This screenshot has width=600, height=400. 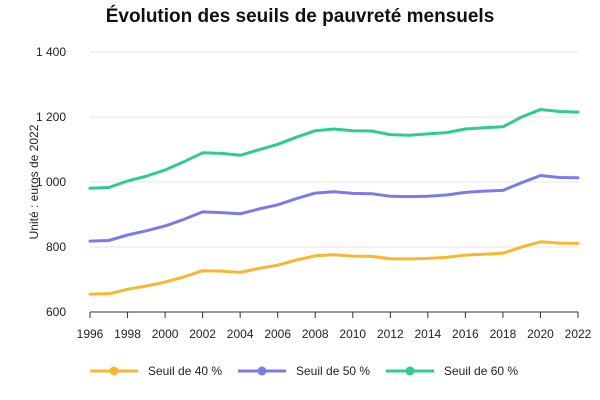 I want to click on legend-label: Seuil de 40 %, so click(x=185, y=371).